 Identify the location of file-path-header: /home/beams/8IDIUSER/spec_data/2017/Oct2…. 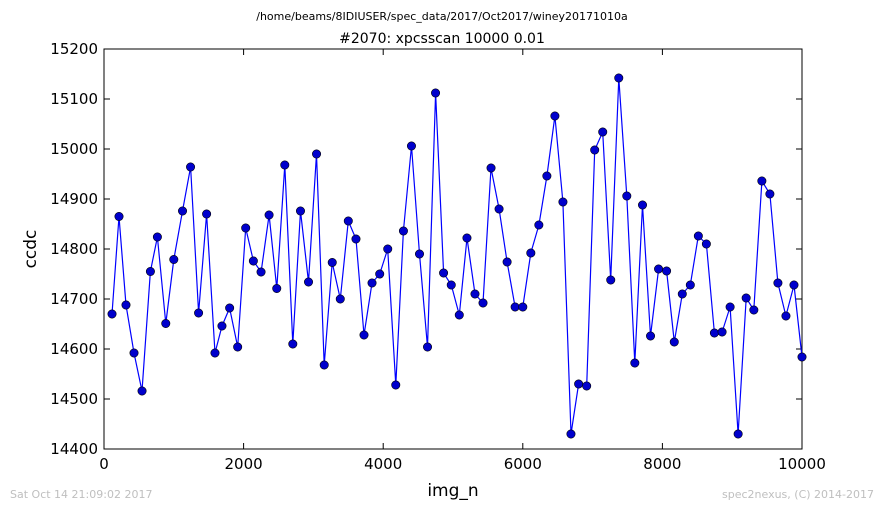
(442, 16).